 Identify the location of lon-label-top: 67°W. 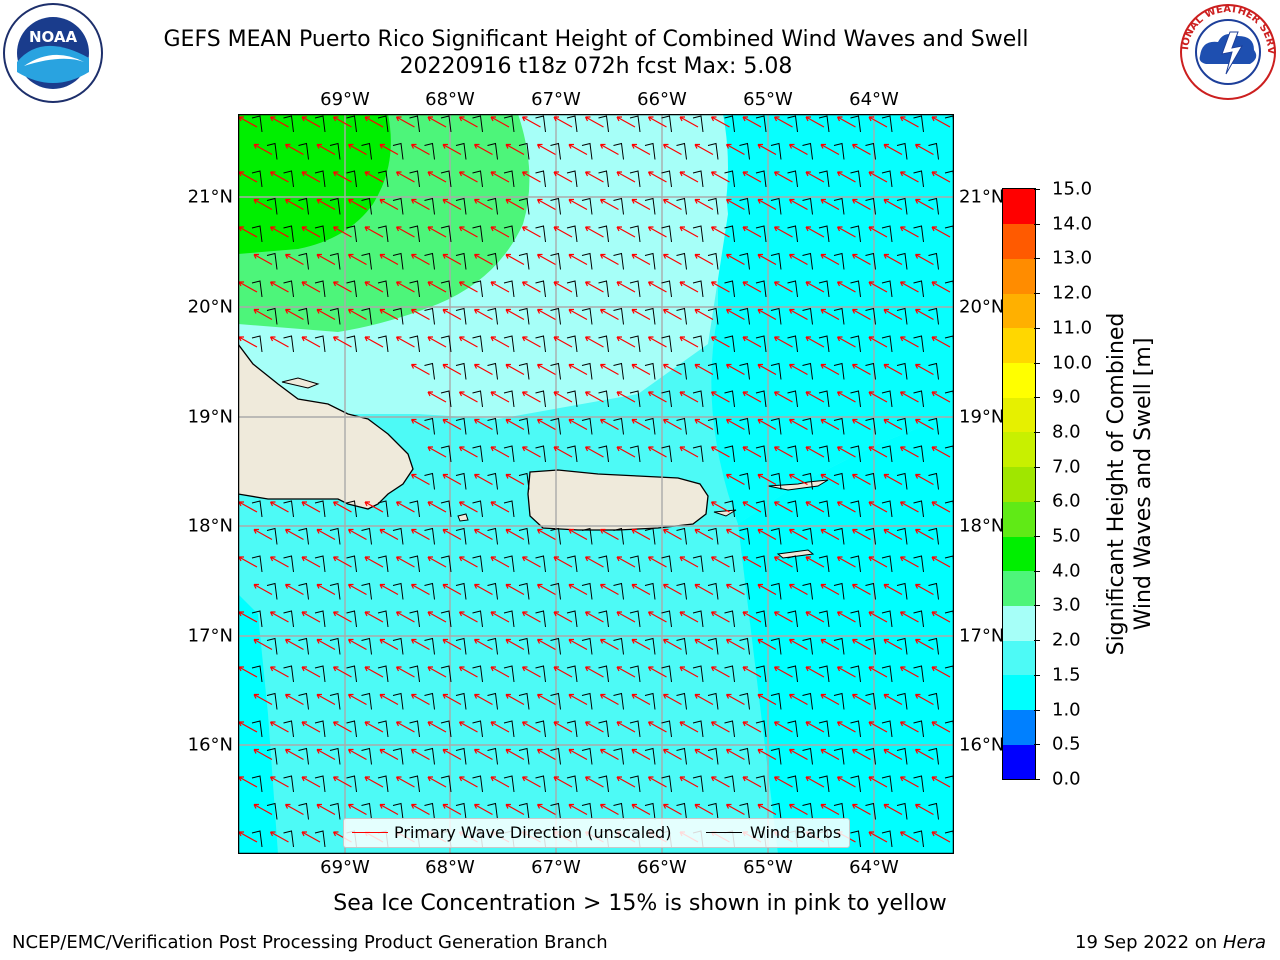
(556, 99).